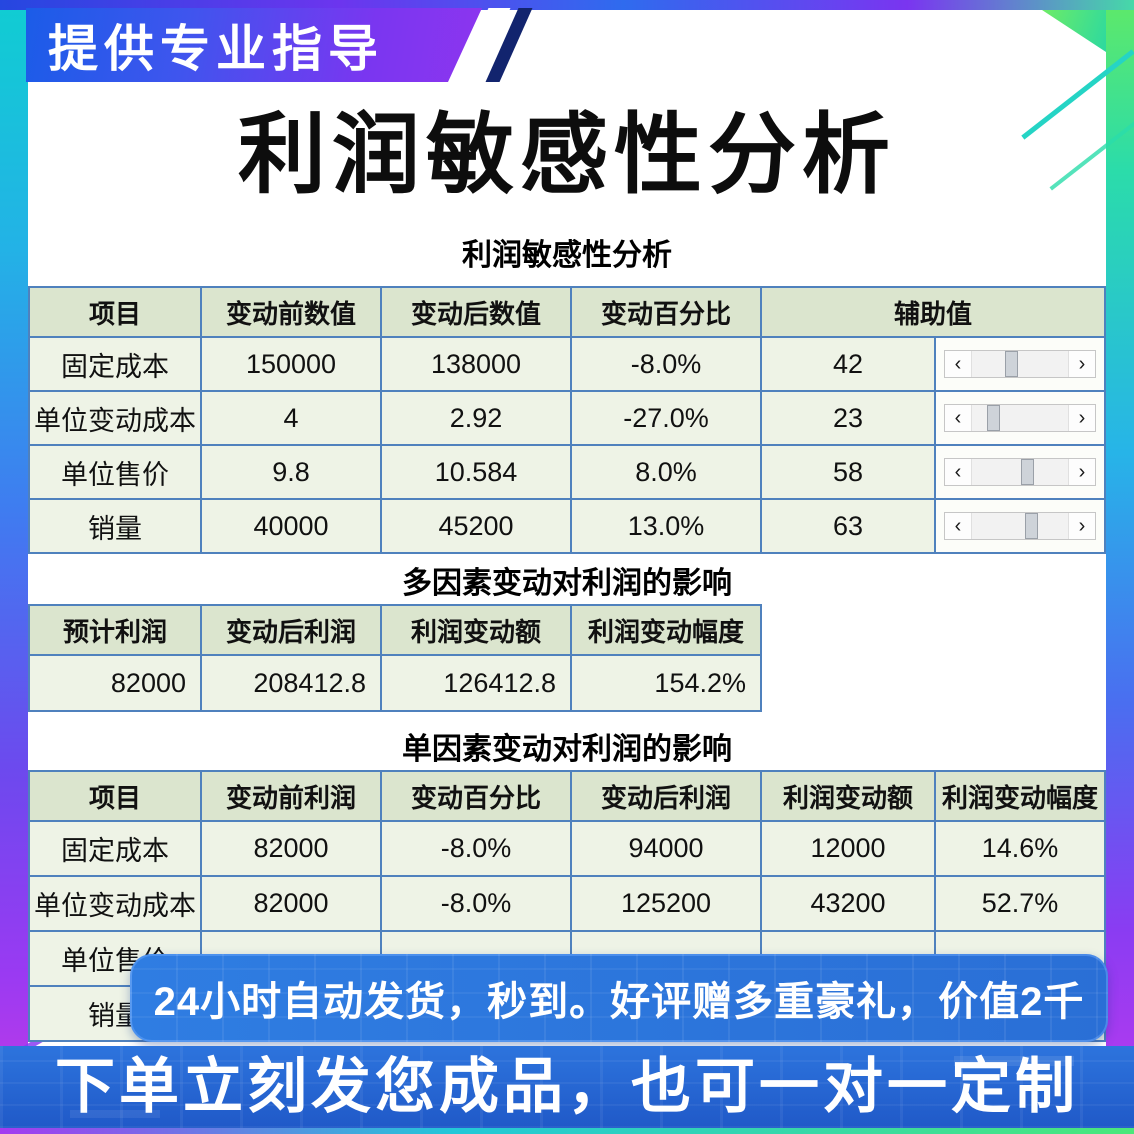 This screenshot has width=1134, height=1134. I want to click on sensitivity-table-title: 利润敏感性分析, so click(567, 255).